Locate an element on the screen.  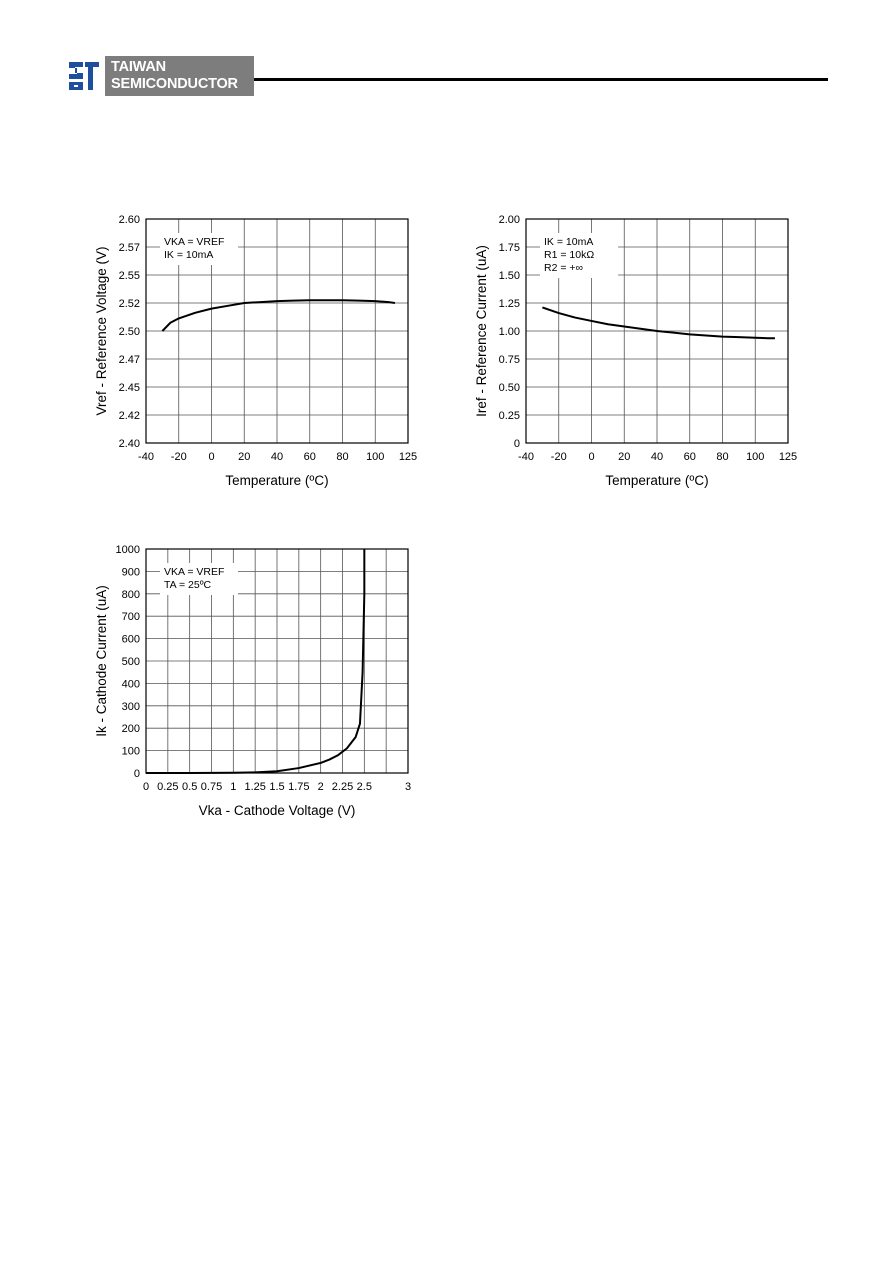
y-tick-label: 2.50 is located at coordinates (129, 332).